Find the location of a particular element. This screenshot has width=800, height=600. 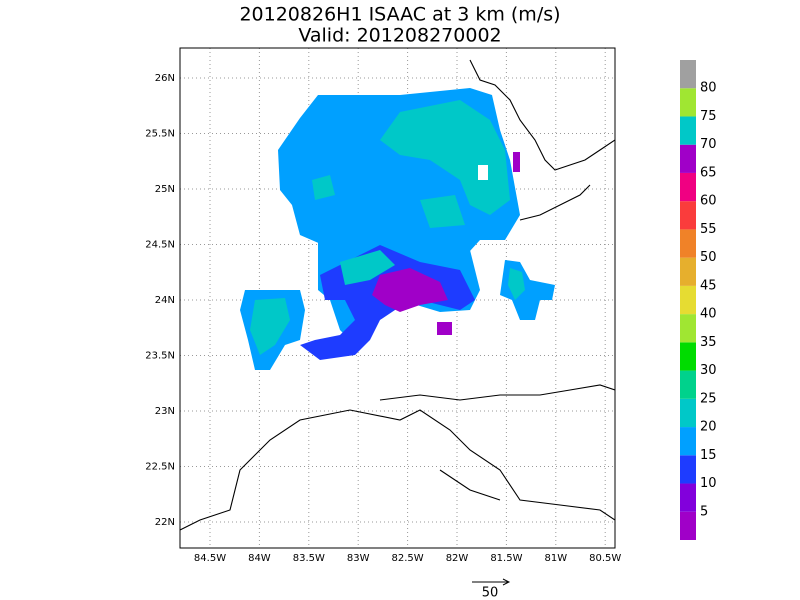

lat-label: 26N is located at coordinates (165, 78).